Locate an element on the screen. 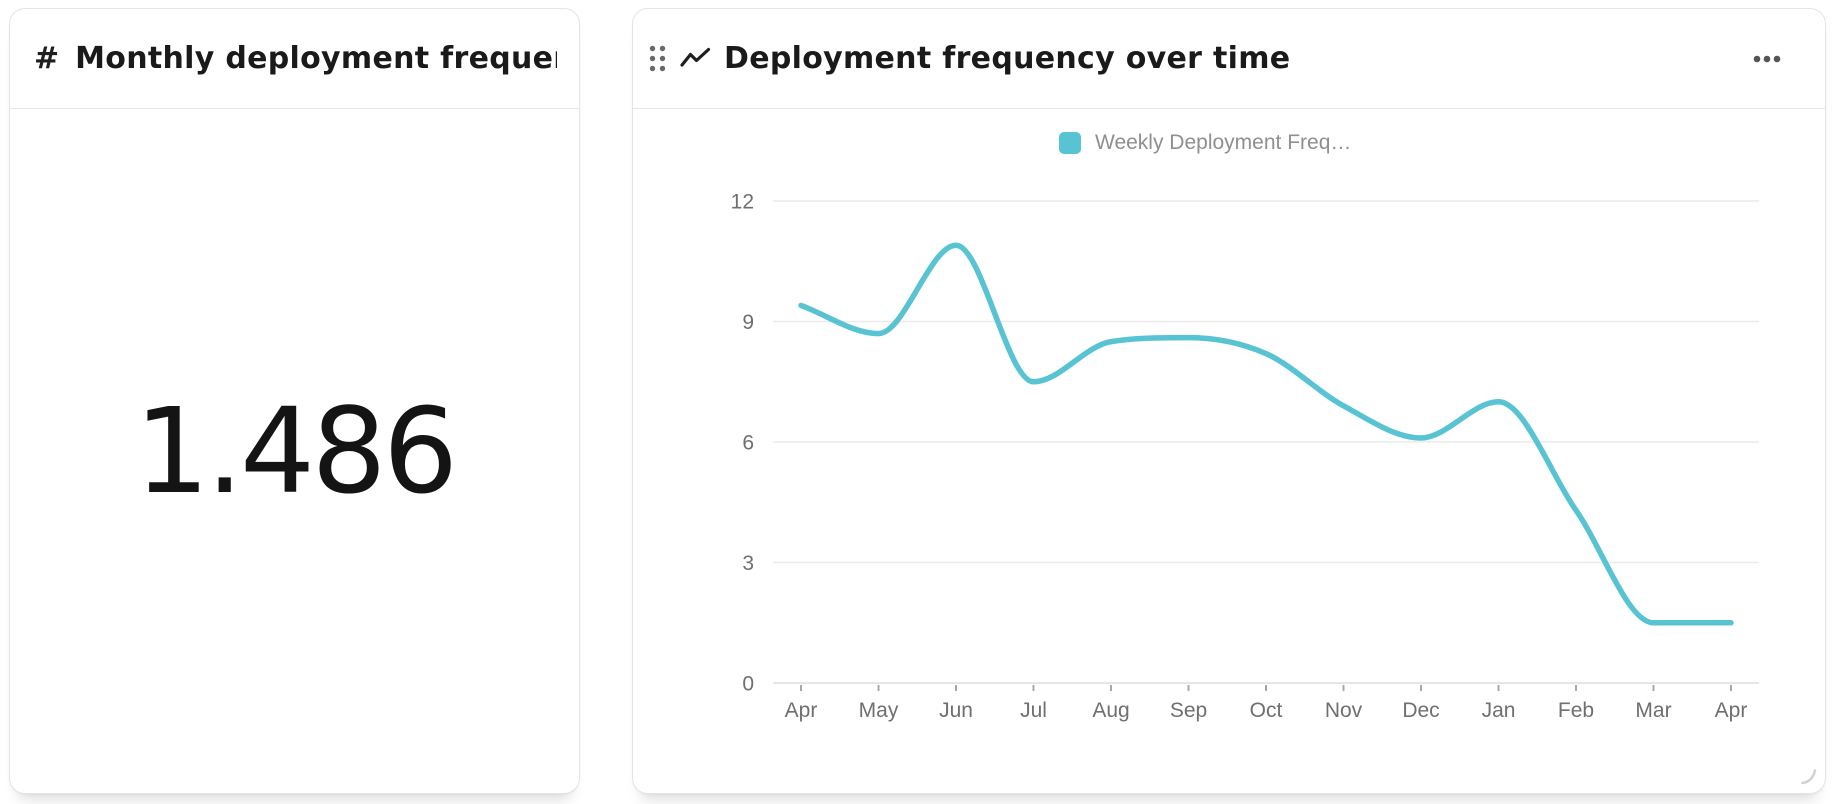 Image resolution: width=1836 pixels, height=804 pixels. drag-handle-icon is located at coordinates (657, 58).